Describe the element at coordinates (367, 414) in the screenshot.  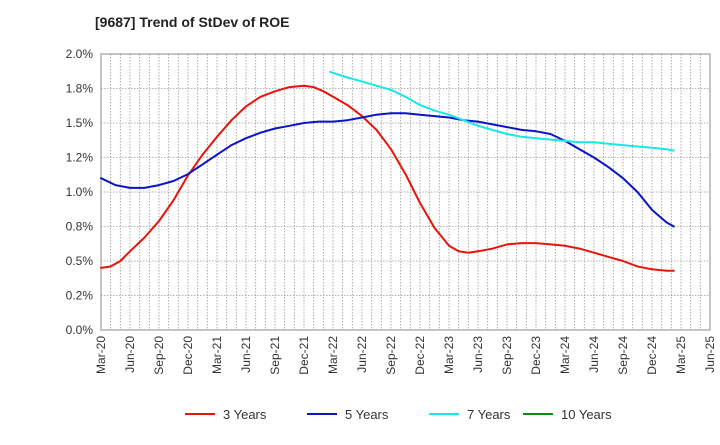
I see `legend-label-5-years: 5 Years` at that location.